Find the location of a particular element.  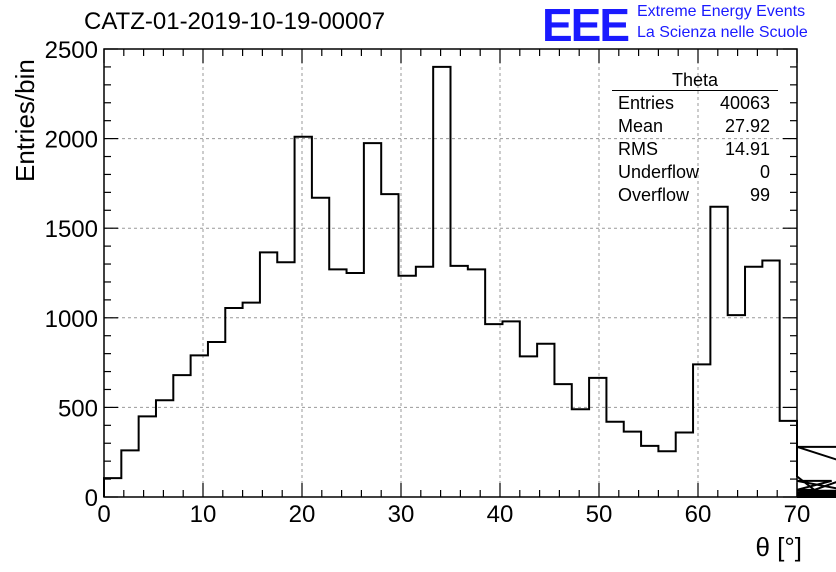

stats-row-entries: Entries 40063 is located at coordinates (695, 103).